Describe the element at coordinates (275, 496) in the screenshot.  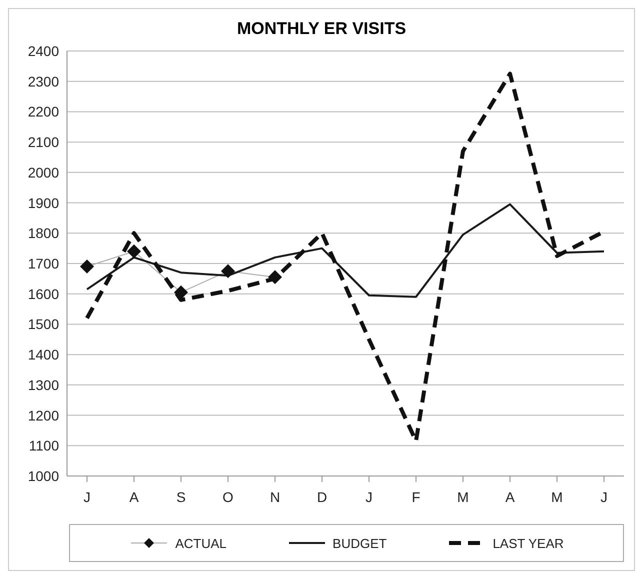
I see `x-tick-label: N` at that location.